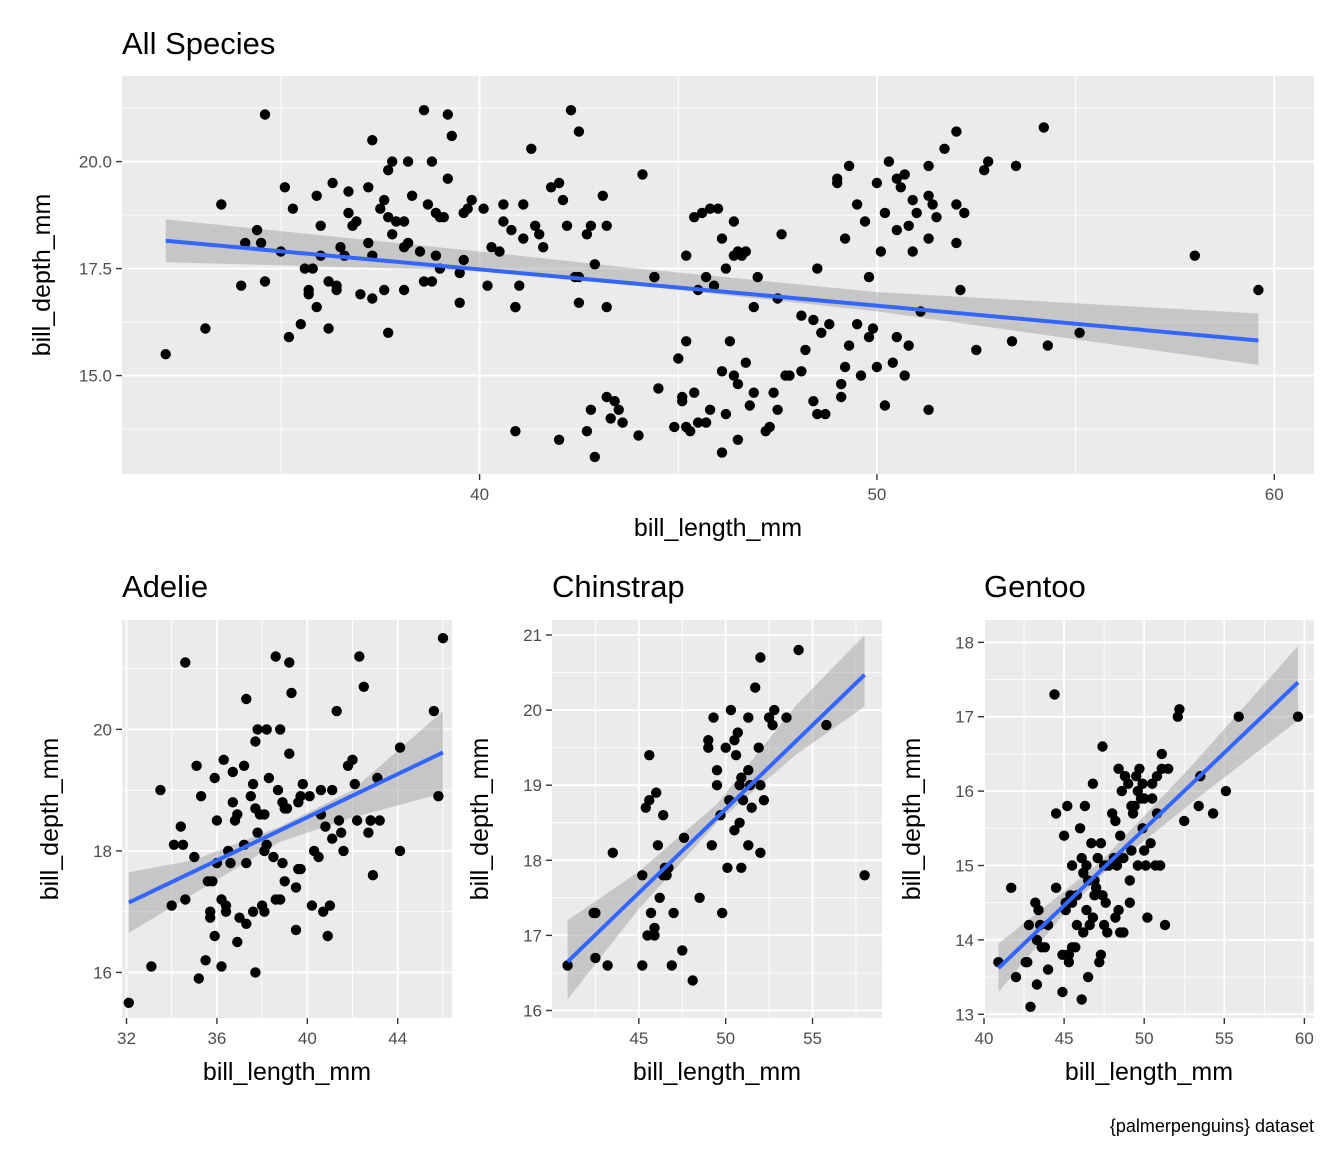  What do you see at coordinates (725, 1038) in the screenshot?
I see `x-tick-label: 50` at bounding box center [725, 1038].